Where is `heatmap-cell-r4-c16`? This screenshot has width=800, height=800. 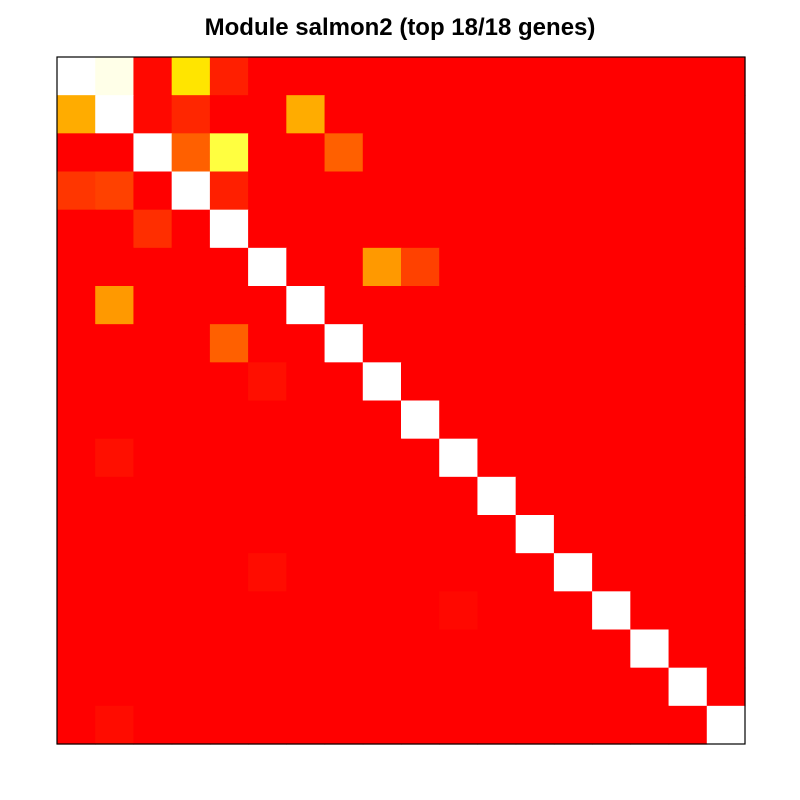 heatmap-cell-r4-c16 is located at coordinates (650, 191).